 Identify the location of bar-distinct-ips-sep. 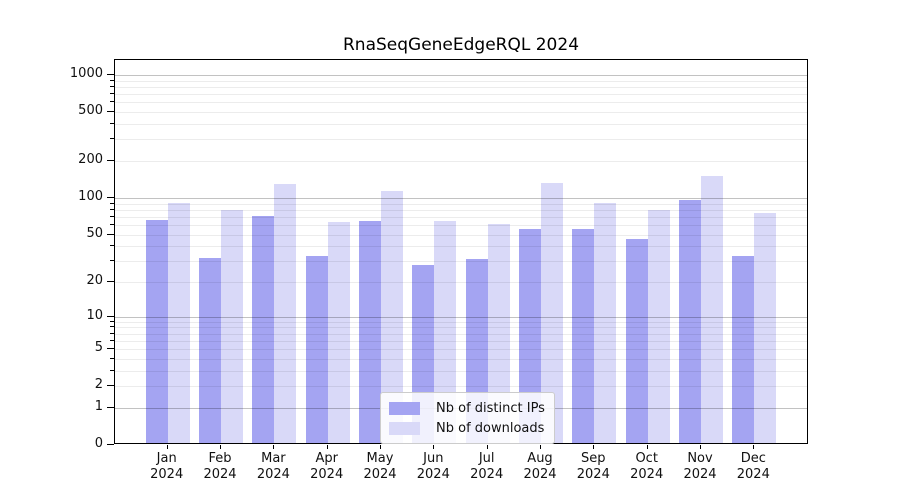
(583, 335).